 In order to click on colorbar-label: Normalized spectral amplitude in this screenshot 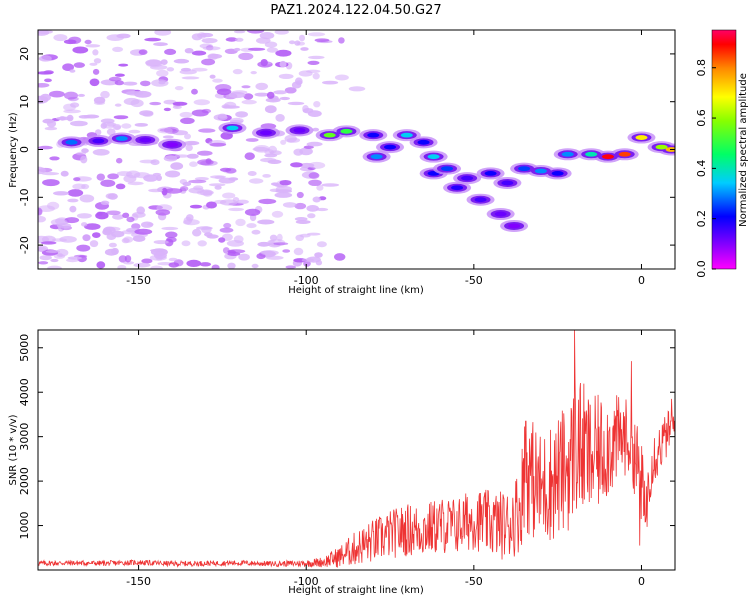, I will do `click(743, 150)`.